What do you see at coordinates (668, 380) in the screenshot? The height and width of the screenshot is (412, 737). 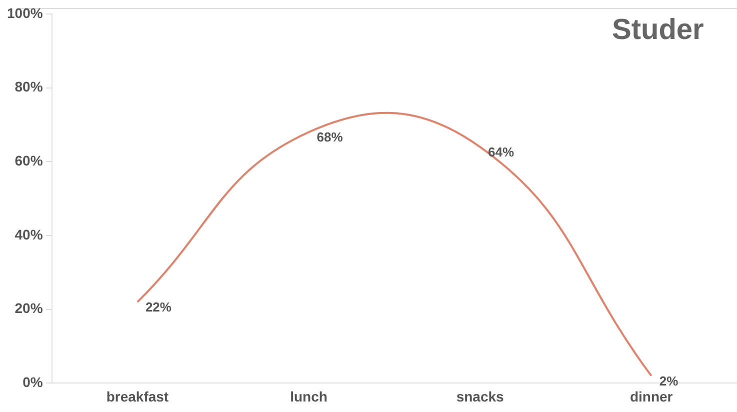 I see `text: 2%` at bounding box center [668, 380].